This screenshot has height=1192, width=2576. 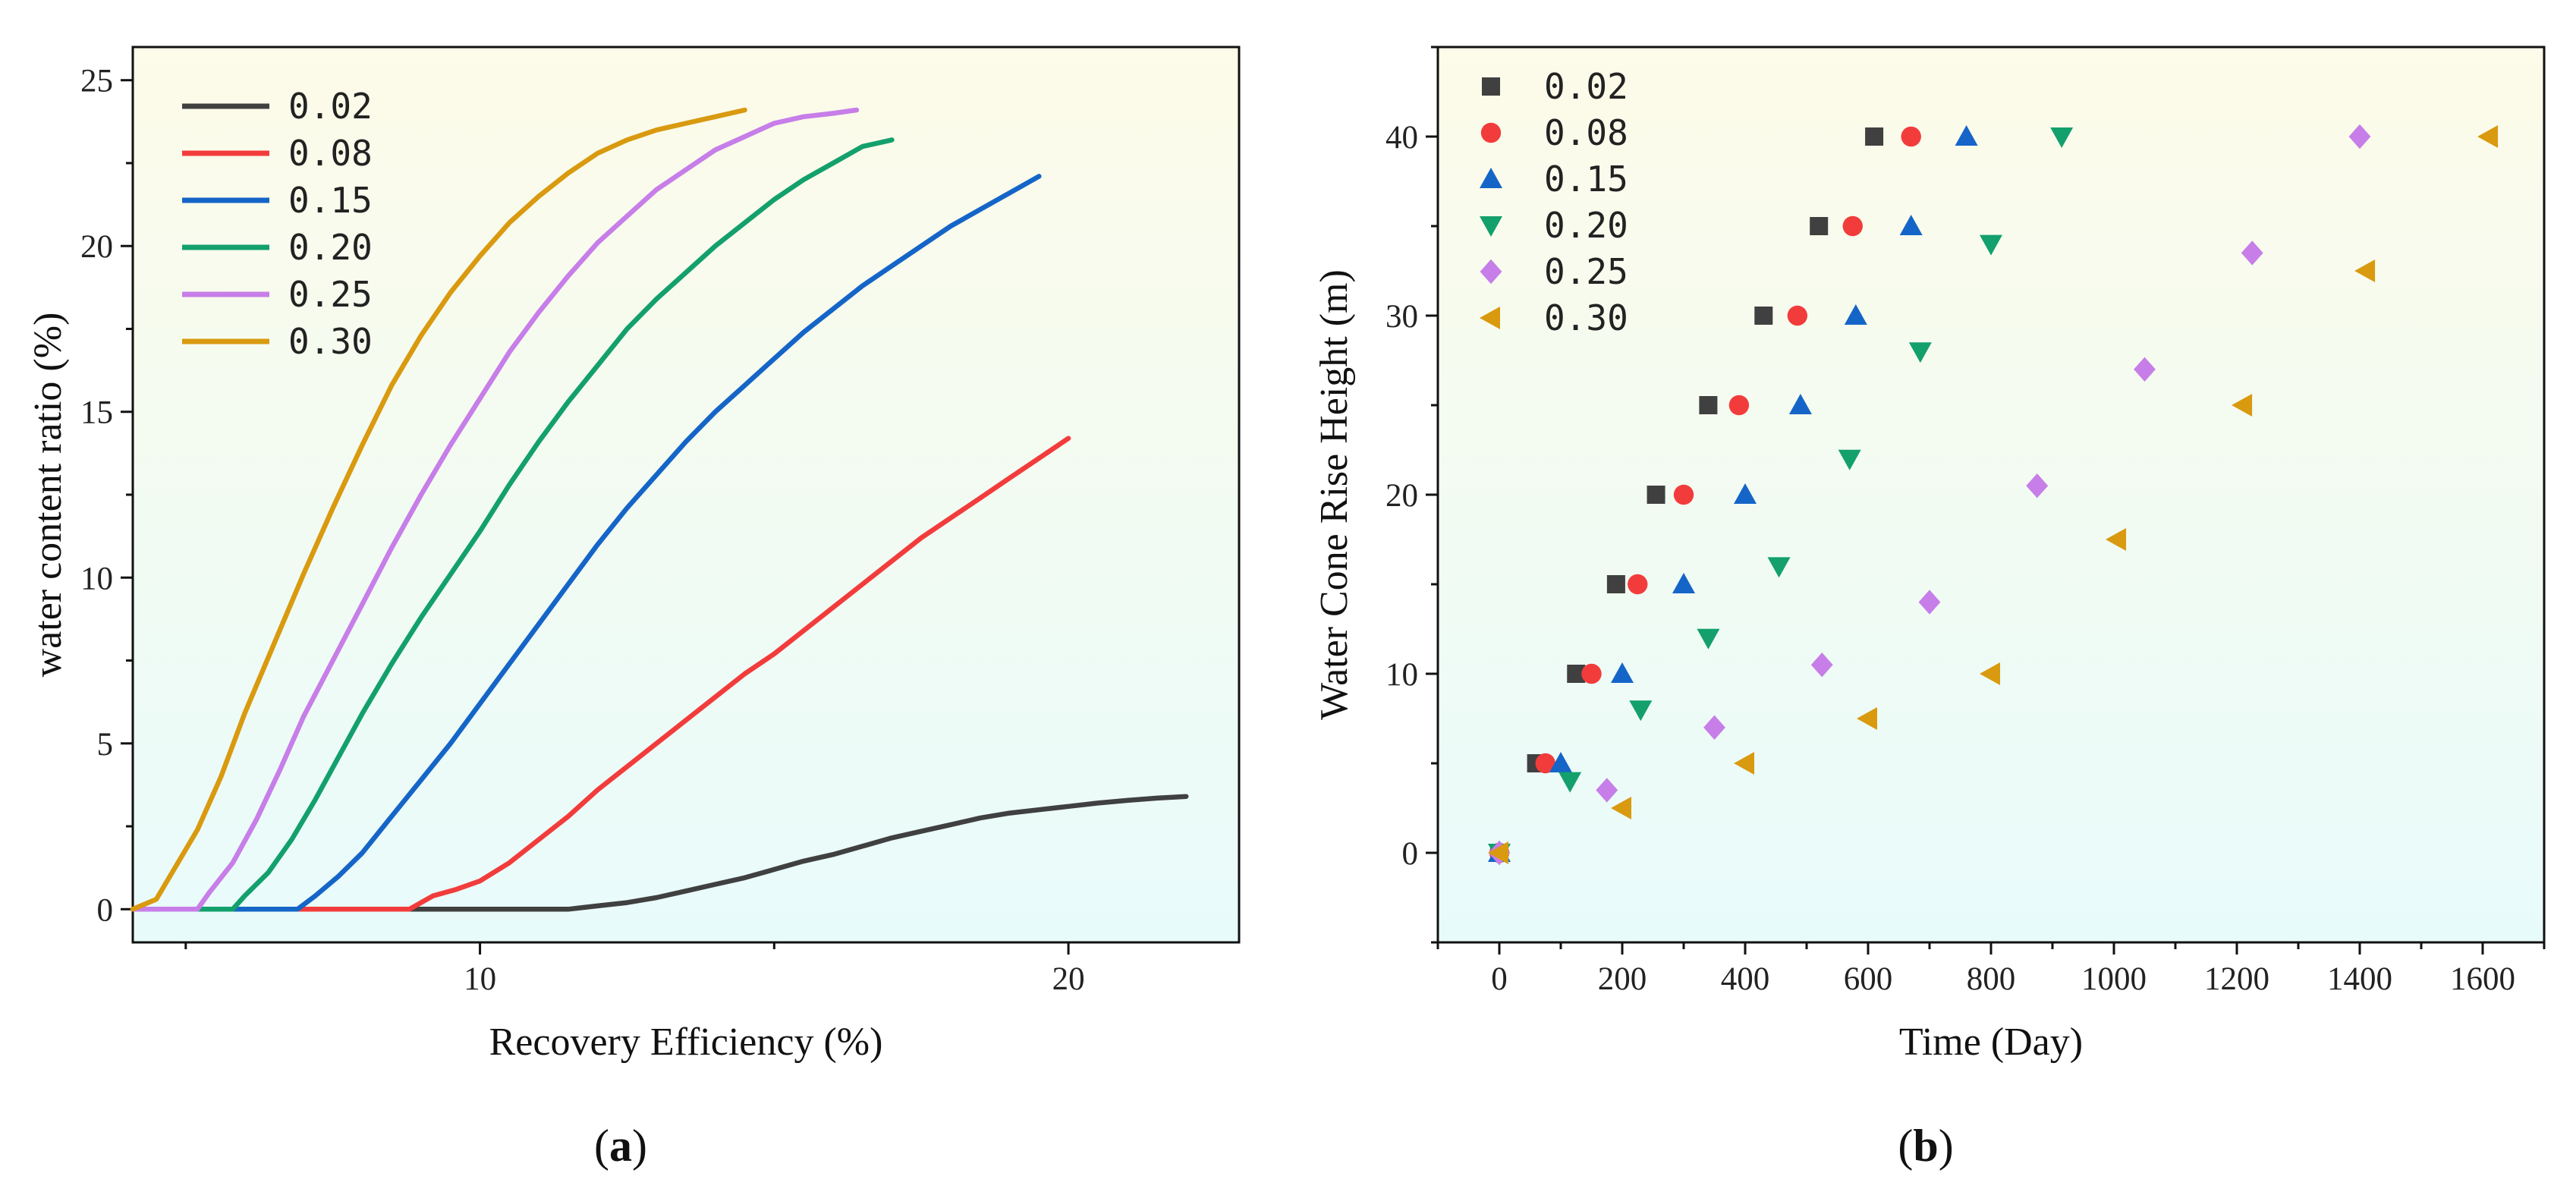 What do you see at coordinates (1491, 226) in the screenshot?
I see `legend-marker-0.20` at bounding box center [1491, 226].